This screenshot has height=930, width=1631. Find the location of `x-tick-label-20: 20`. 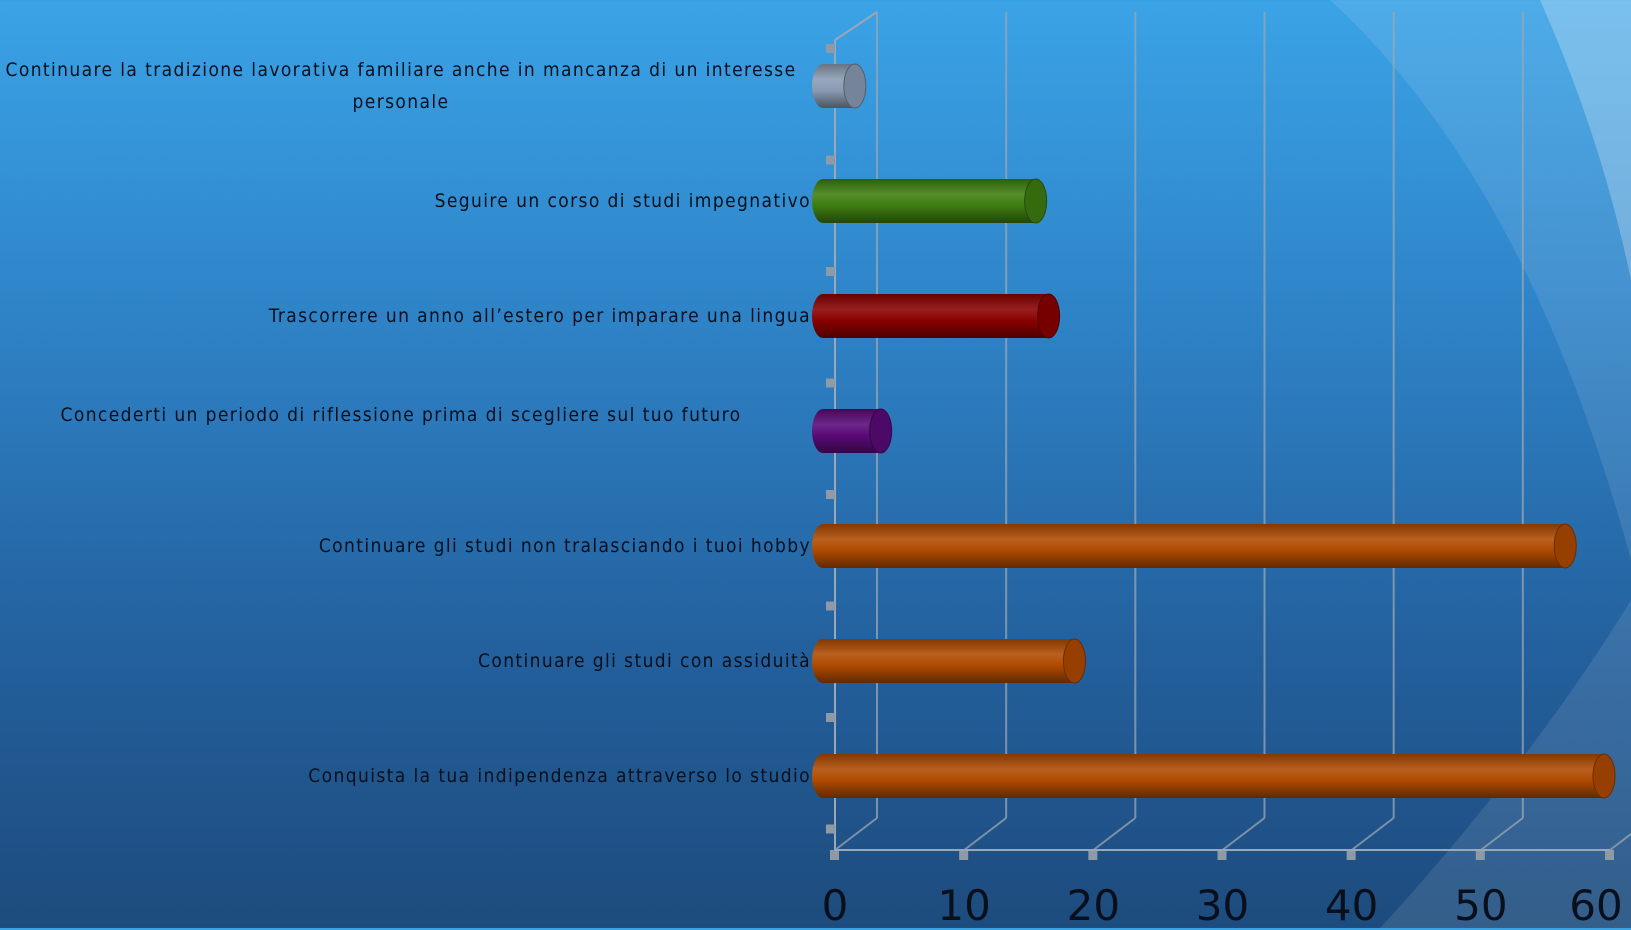

x-tick-label-20: 20 is located at coordinates (1093, 905).